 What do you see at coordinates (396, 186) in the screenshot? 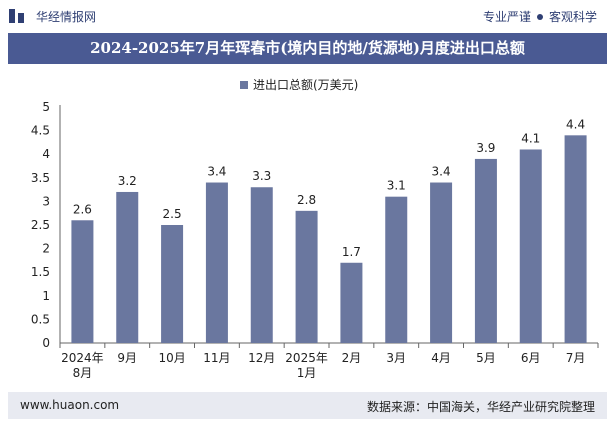
I see `bar-value-label: 3.1` at bounding box center [396, 186].